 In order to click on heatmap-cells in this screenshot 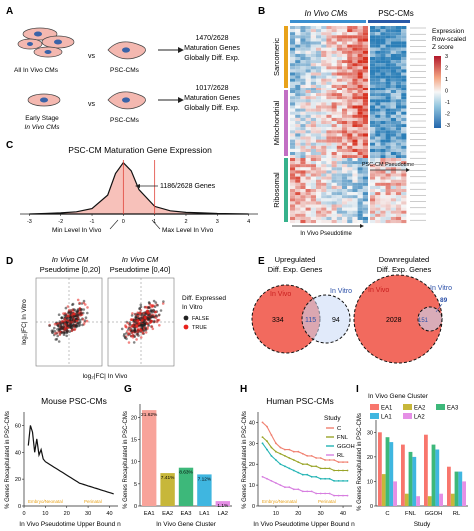, I will do `click(348, 125)`.